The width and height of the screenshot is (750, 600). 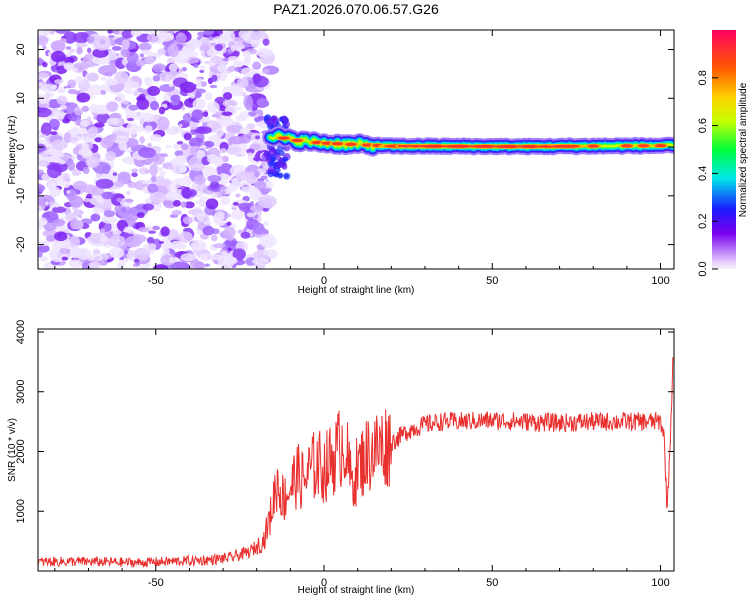 What do you see at coordinates (21, 98) in the screenshot?
I see `spectrogram-ytick-label: 10` at bounding box center [21, 98].